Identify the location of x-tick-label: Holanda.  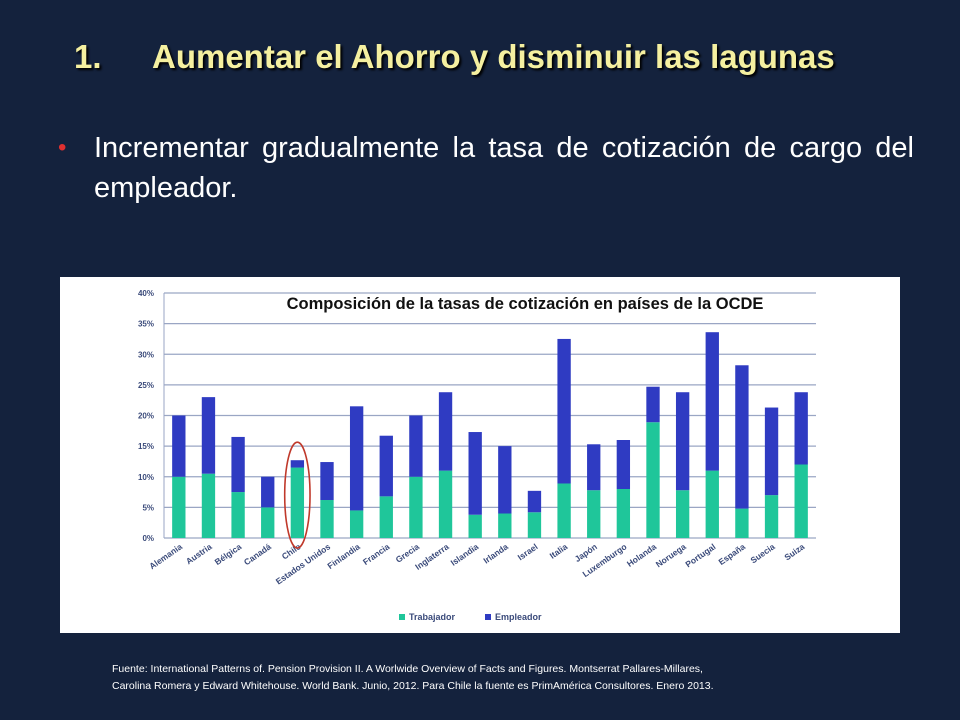
(641, 555).